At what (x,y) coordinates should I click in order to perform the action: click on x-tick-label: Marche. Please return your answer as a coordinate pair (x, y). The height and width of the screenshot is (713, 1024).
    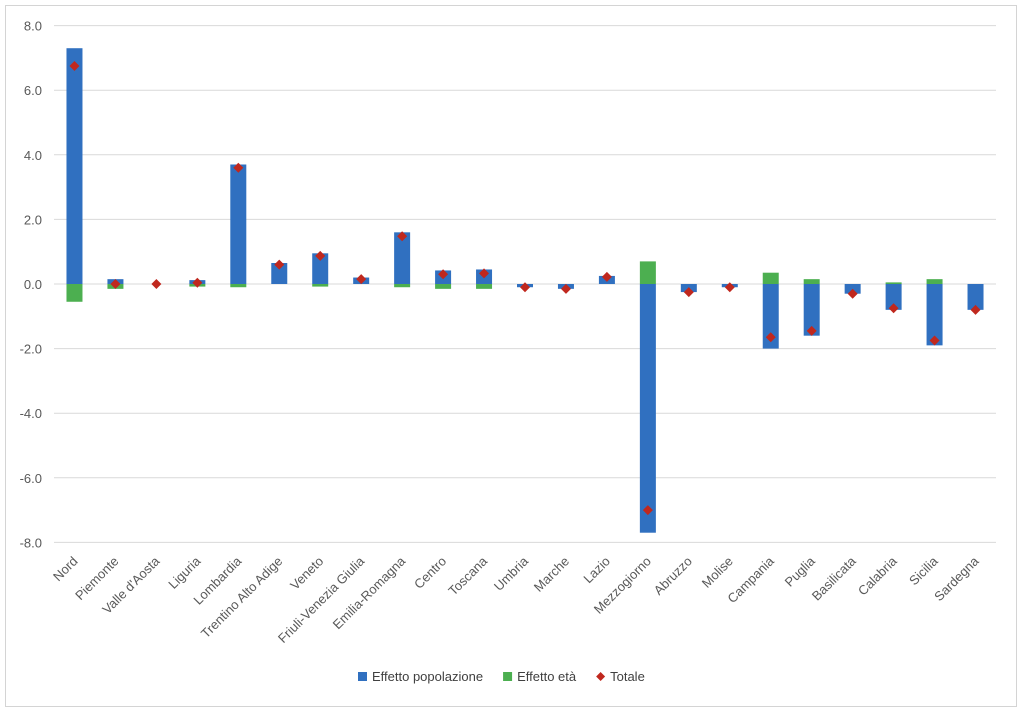
    Looking at the image, I should click on (551, 574).